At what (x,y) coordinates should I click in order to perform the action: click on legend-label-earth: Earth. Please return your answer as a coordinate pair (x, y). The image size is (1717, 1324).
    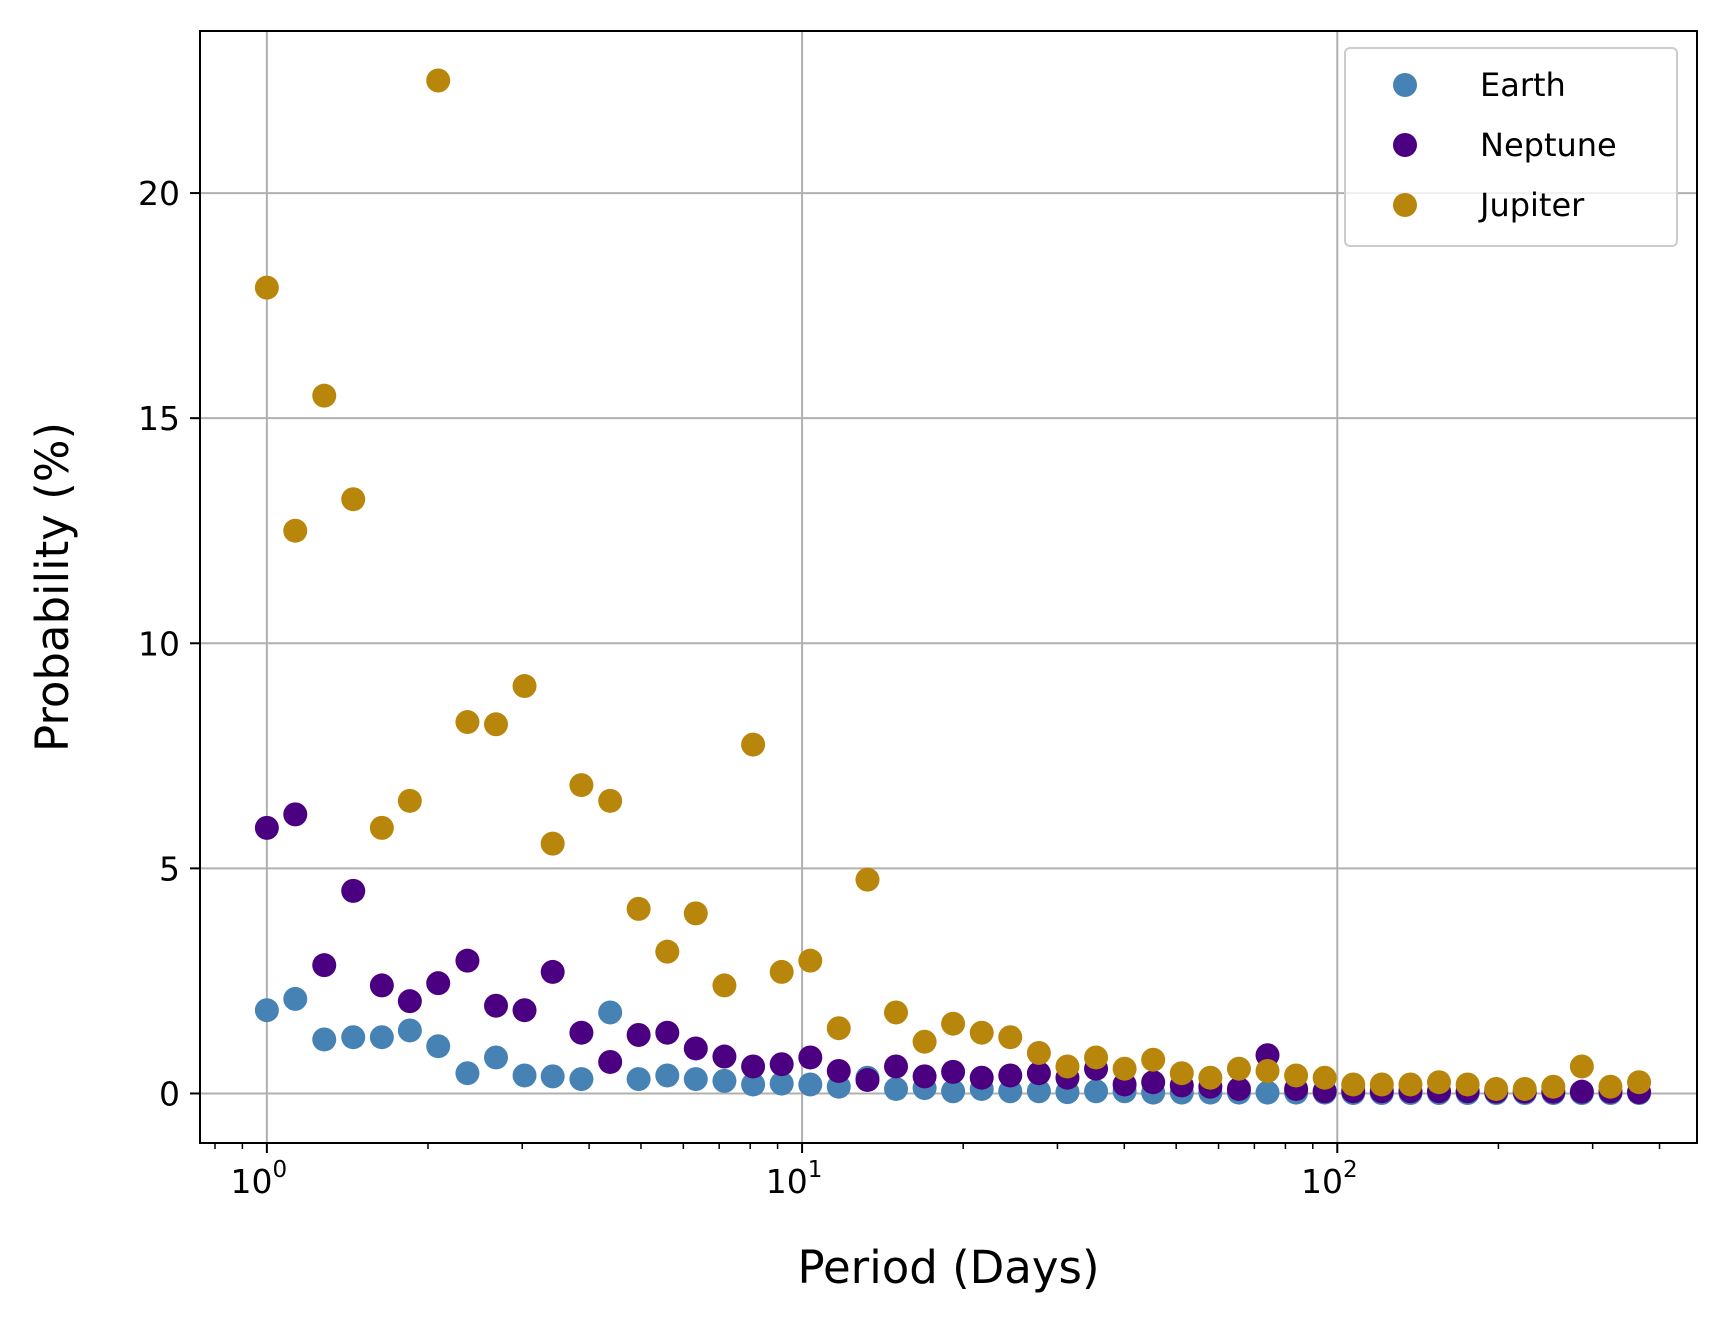
    Looking at the image, I should click on (1523, 85).